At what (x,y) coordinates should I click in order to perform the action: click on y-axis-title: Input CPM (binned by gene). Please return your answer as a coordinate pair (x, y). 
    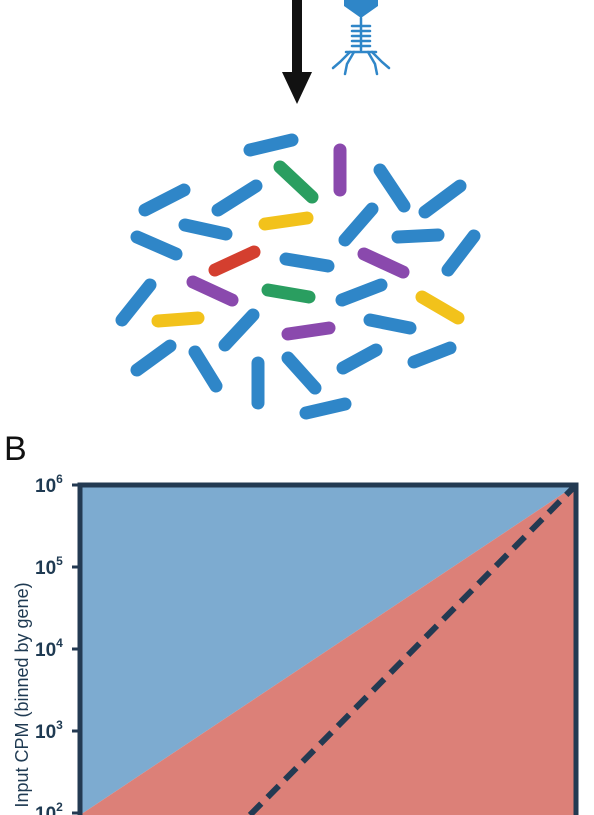
    Looking at the image, I should click on (22, 694).